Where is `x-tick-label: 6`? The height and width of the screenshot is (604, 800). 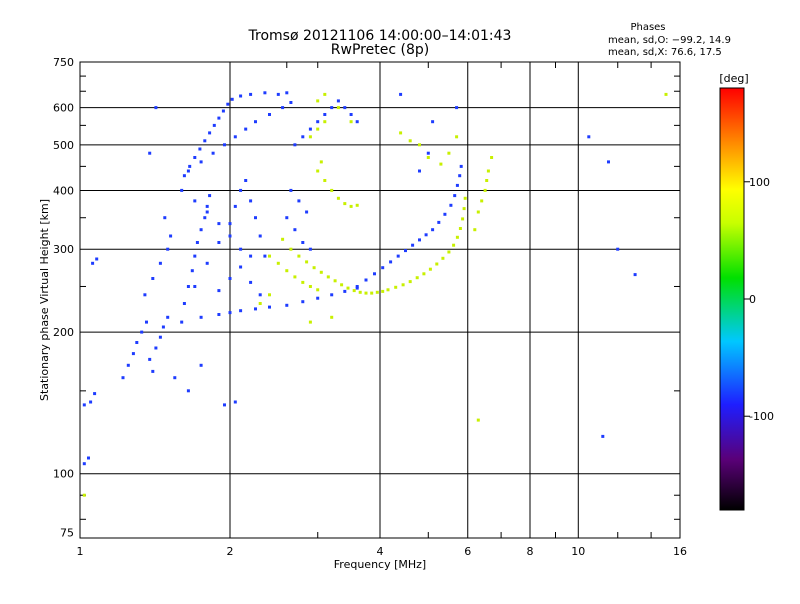 x-tick-label: 6 is located at coordinates (467, 551).